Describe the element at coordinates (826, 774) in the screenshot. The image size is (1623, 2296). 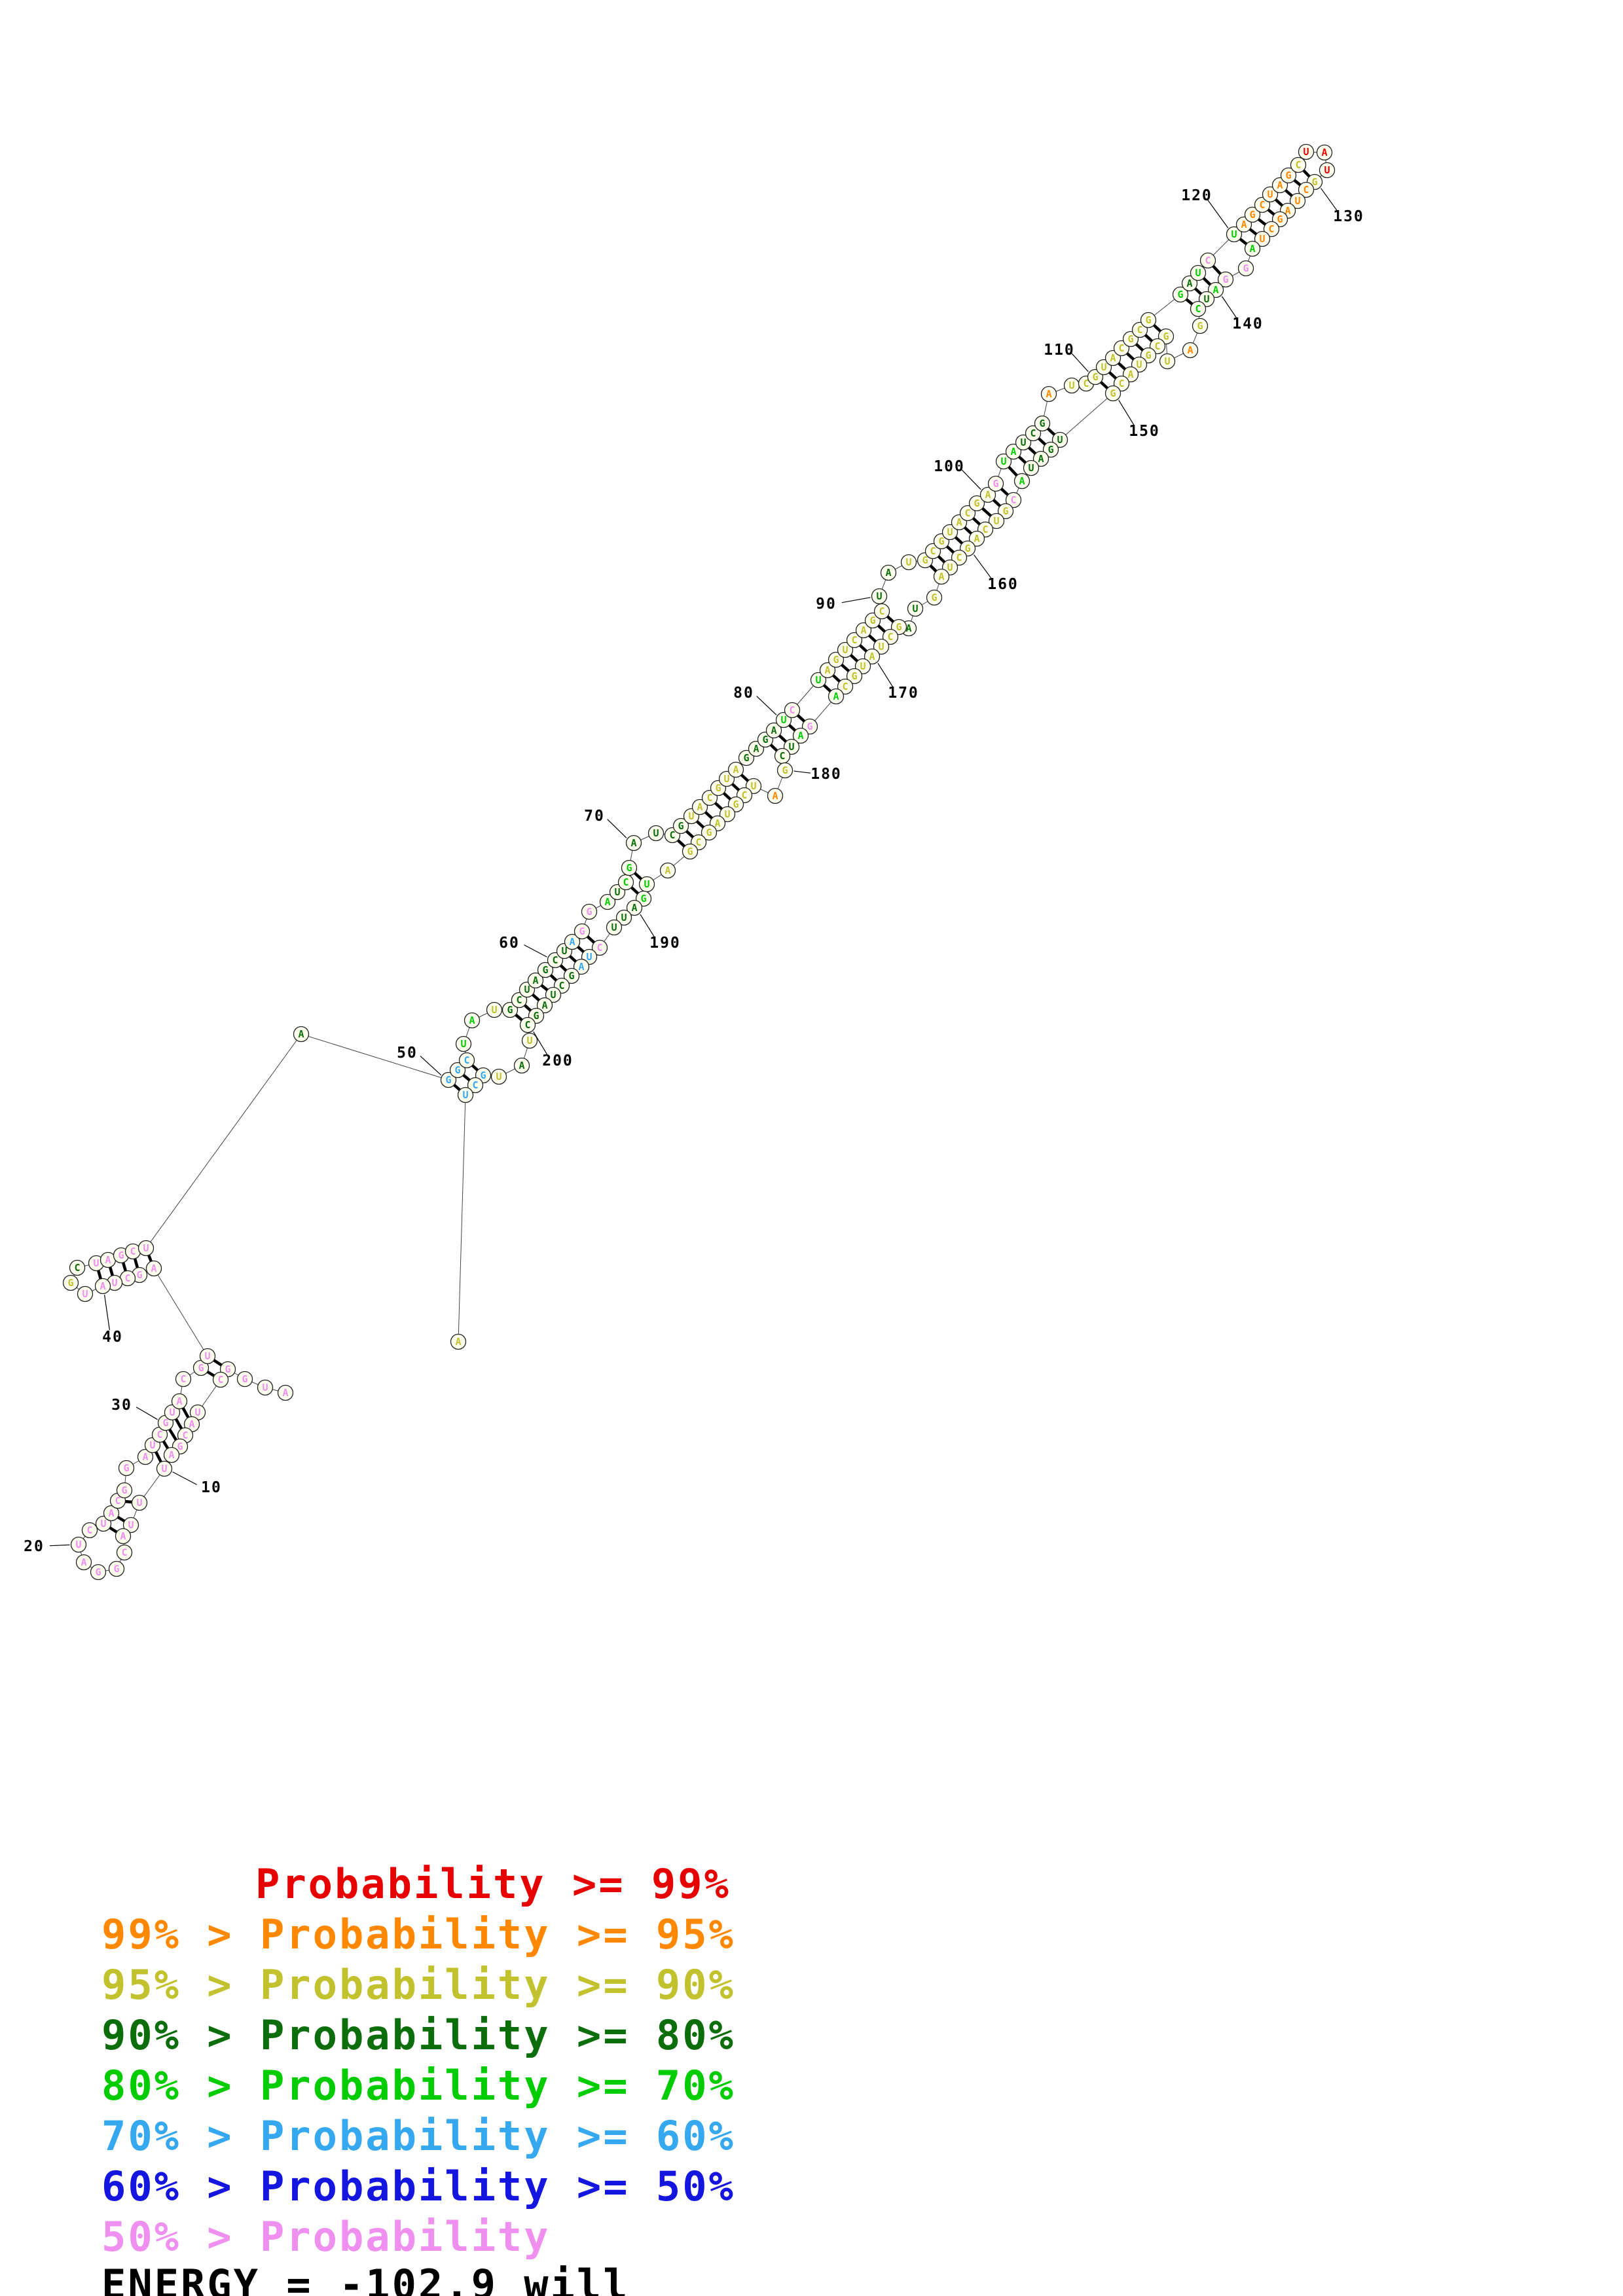
I see `position-label: 180` at that location.